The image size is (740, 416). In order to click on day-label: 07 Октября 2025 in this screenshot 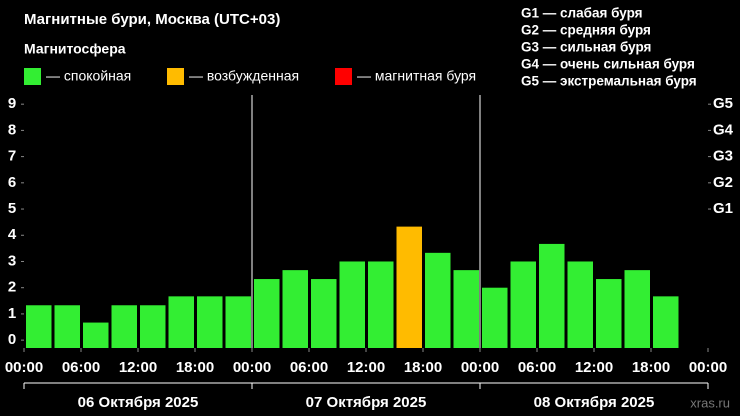, I will do `click(366, 402)`.